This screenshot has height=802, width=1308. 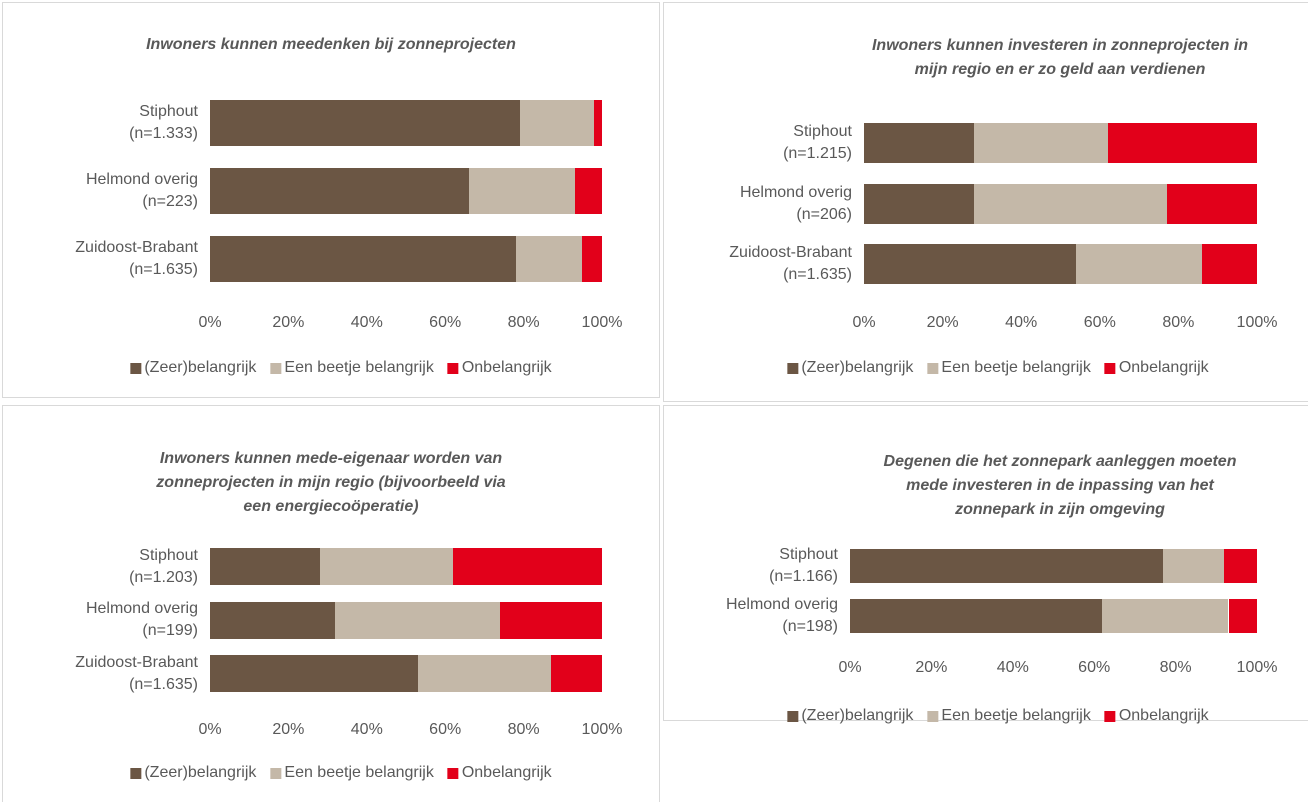 What do you see at coordinates (141, 619) in the screenshot?
I see `category-label: Helmond overig (n=199)` at bounding box center [141, 619].